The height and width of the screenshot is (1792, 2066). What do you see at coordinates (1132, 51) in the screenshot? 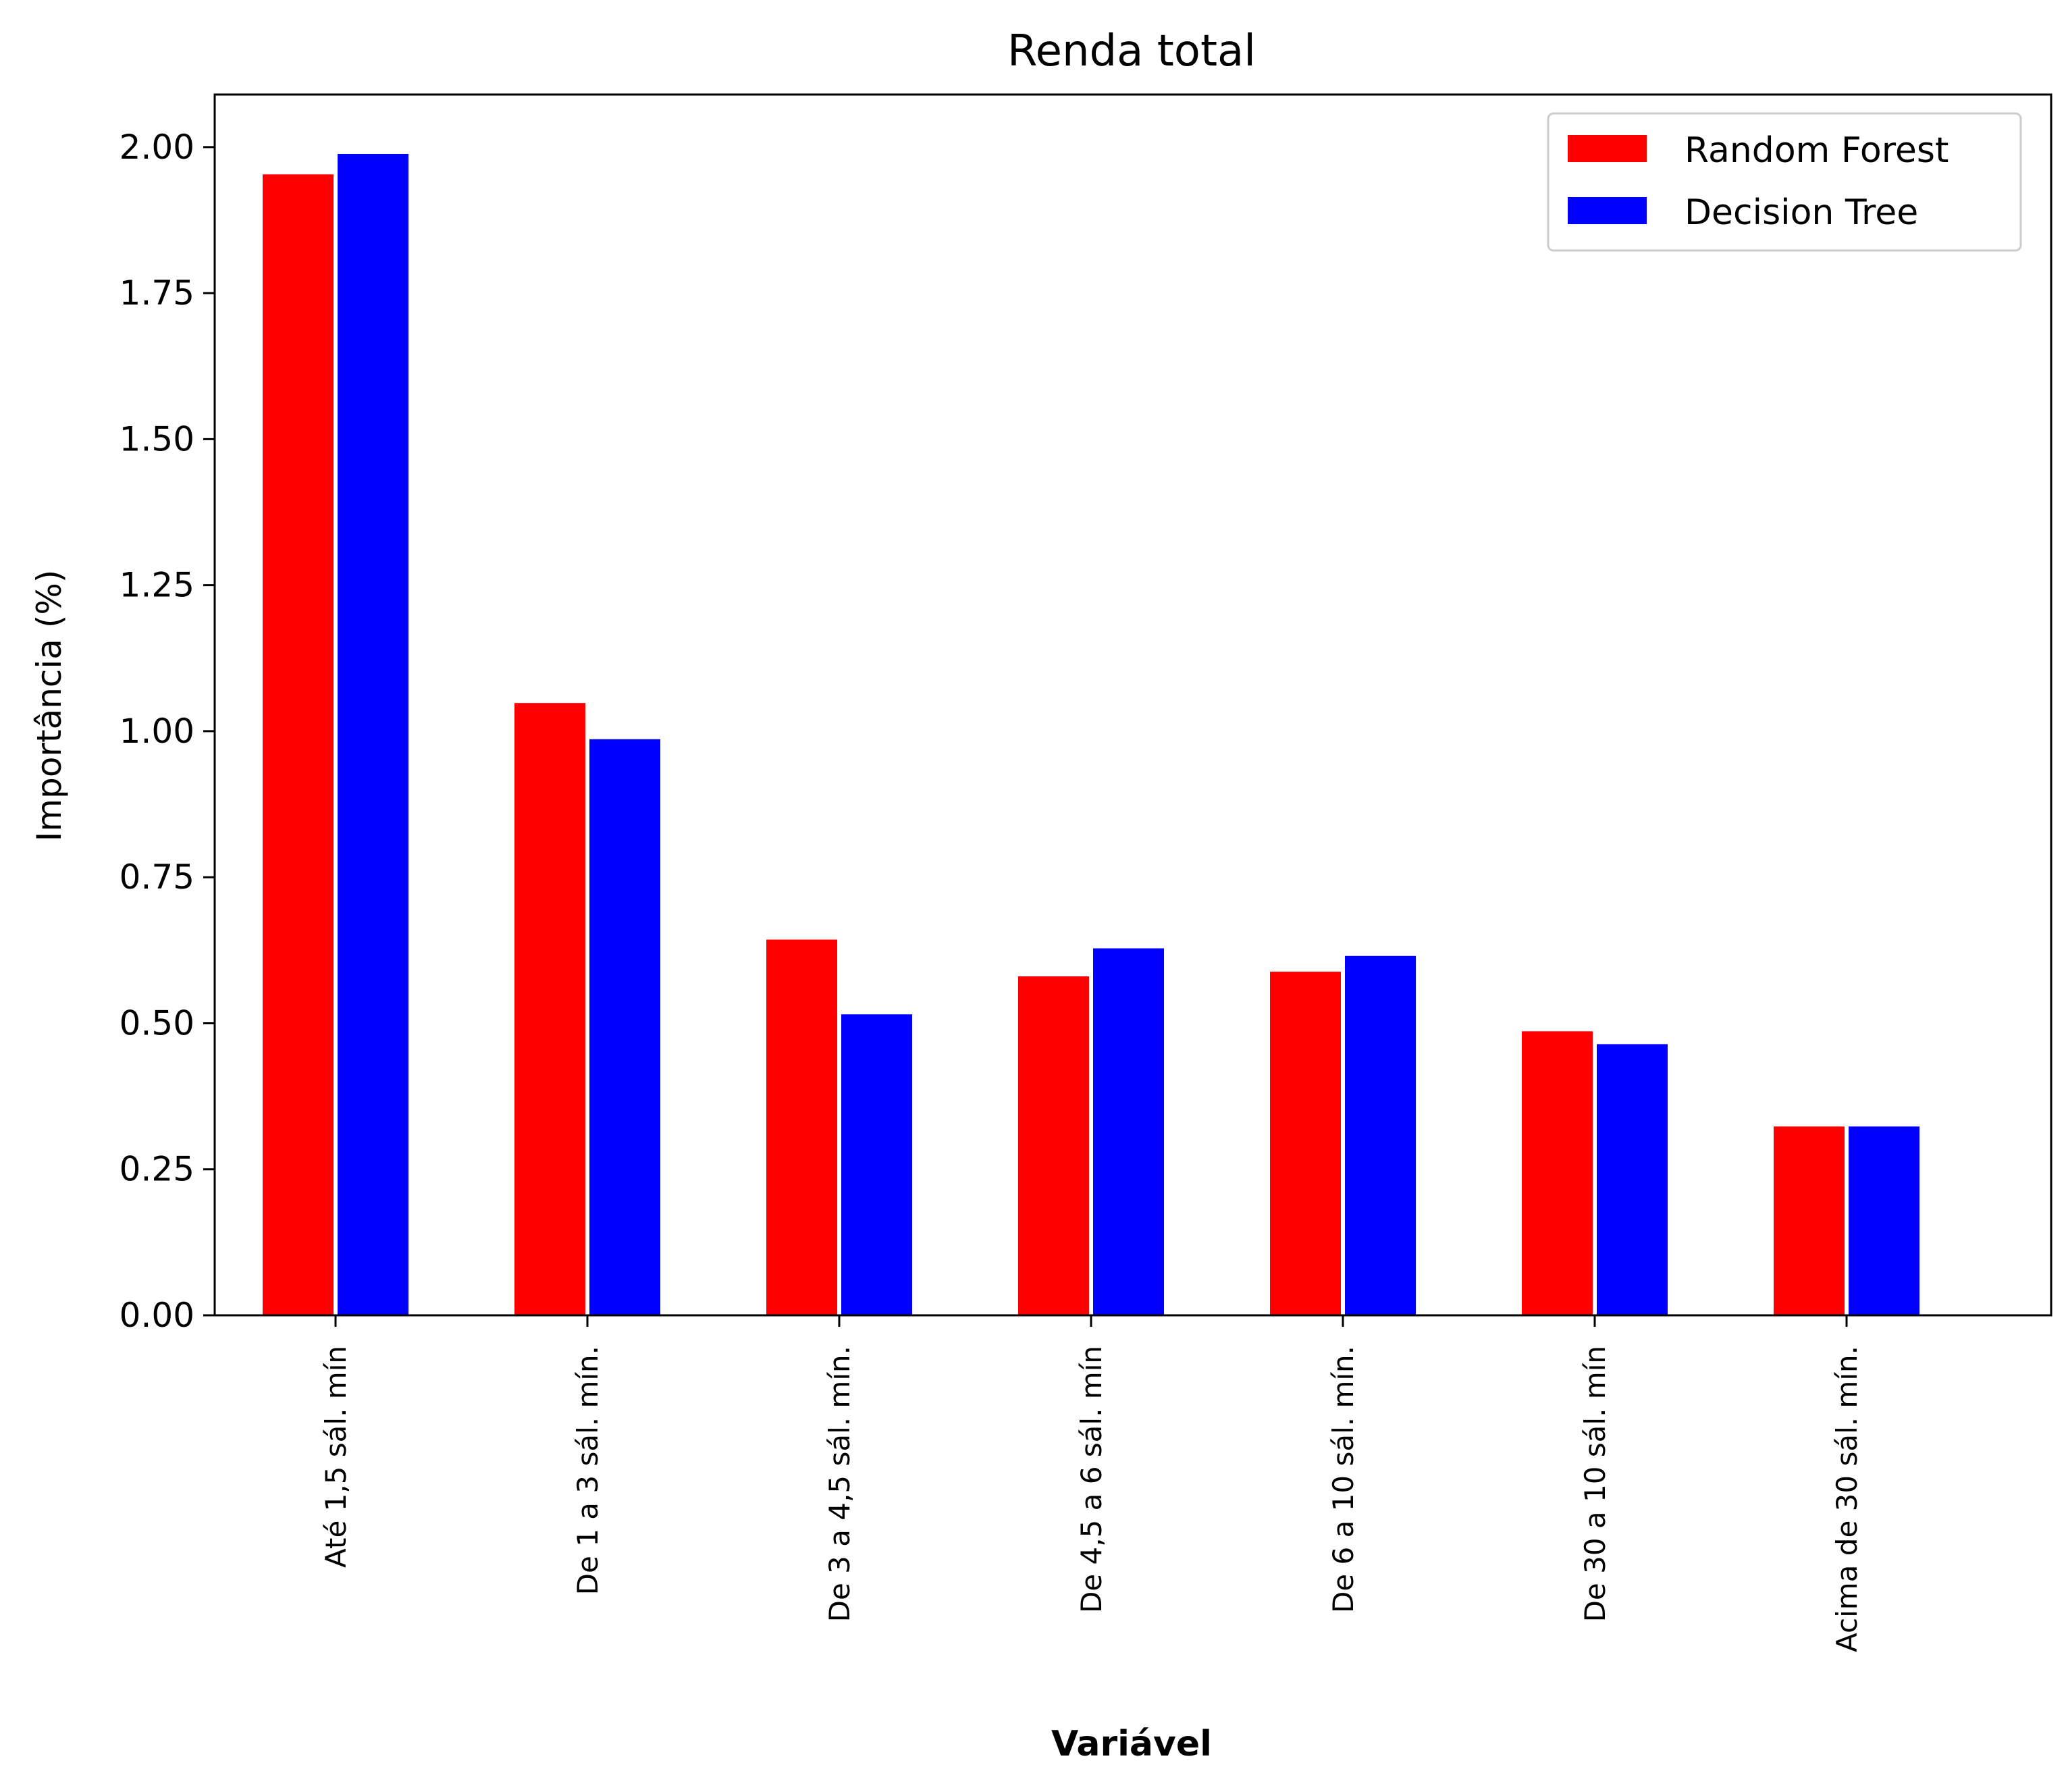
I see `chart-title: Renda total` at bounding box center [1132, 51].